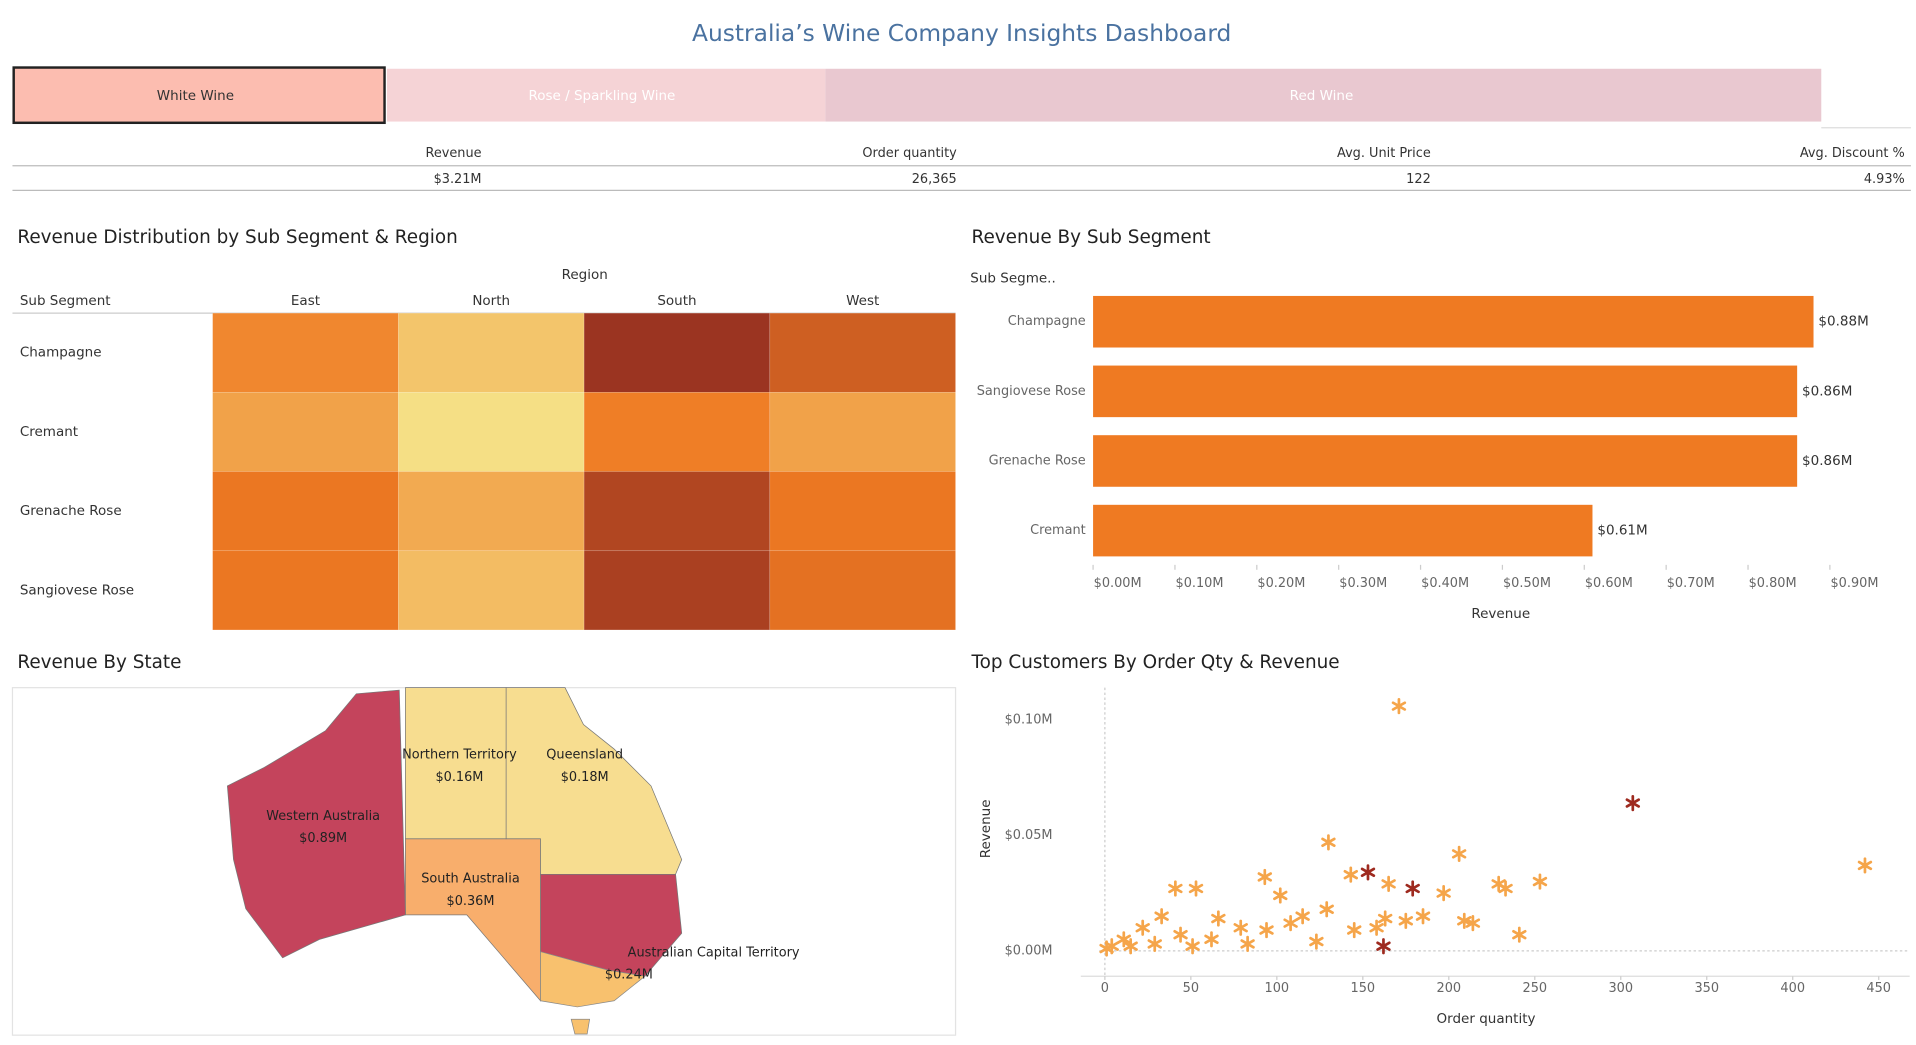  I want to click on column-title: Region, so click(585, 275).